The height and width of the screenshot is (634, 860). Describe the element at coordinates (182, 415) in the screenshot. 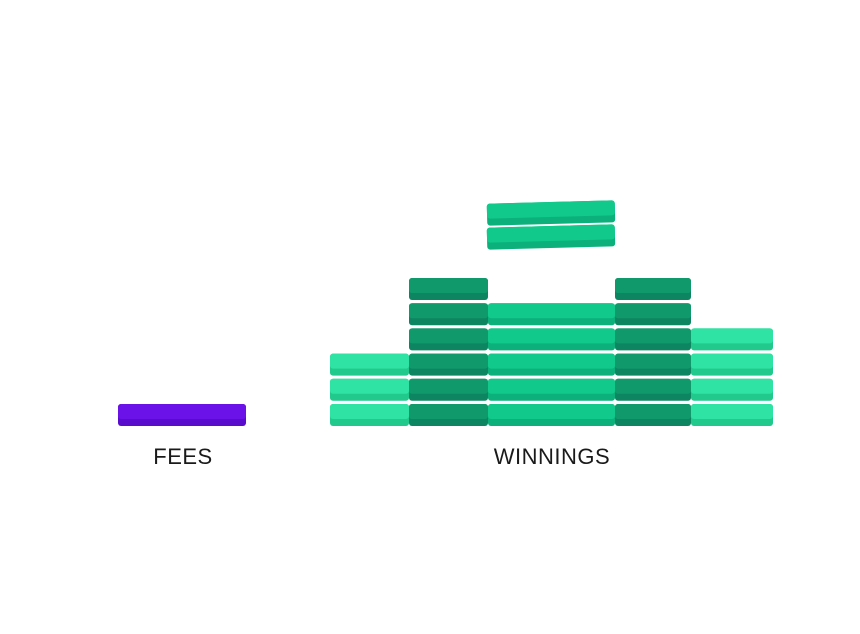

I see `fees-chip` at that location.